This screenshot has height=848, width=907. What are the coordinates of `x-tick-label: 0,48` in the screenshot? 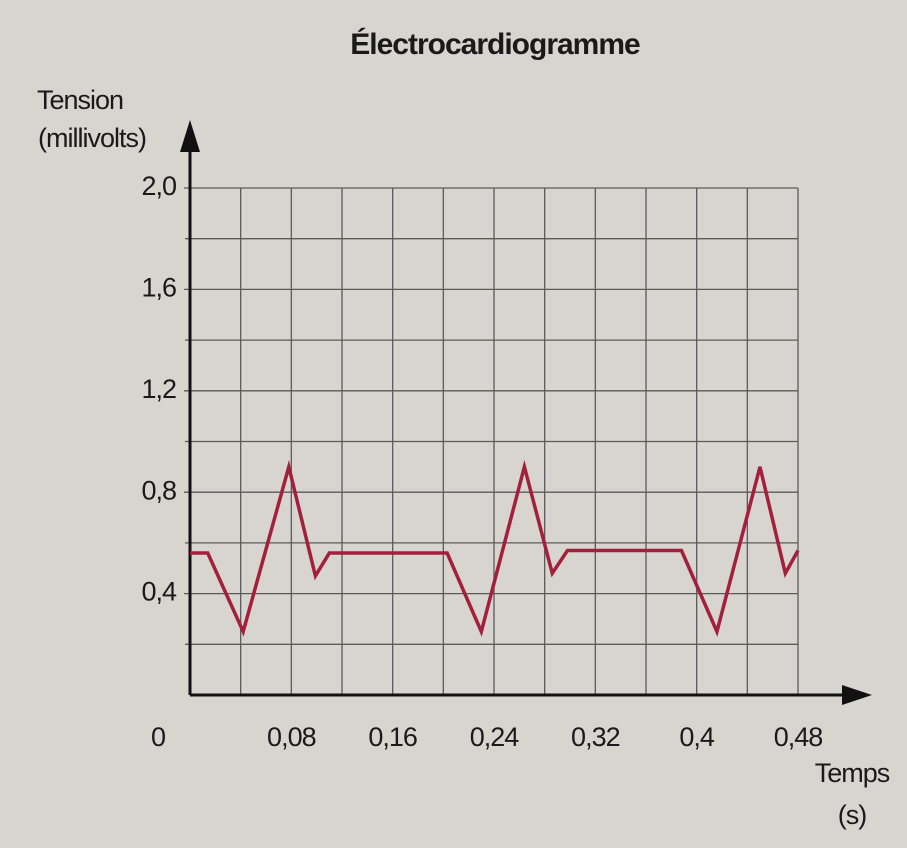 It's located at (798, 737).